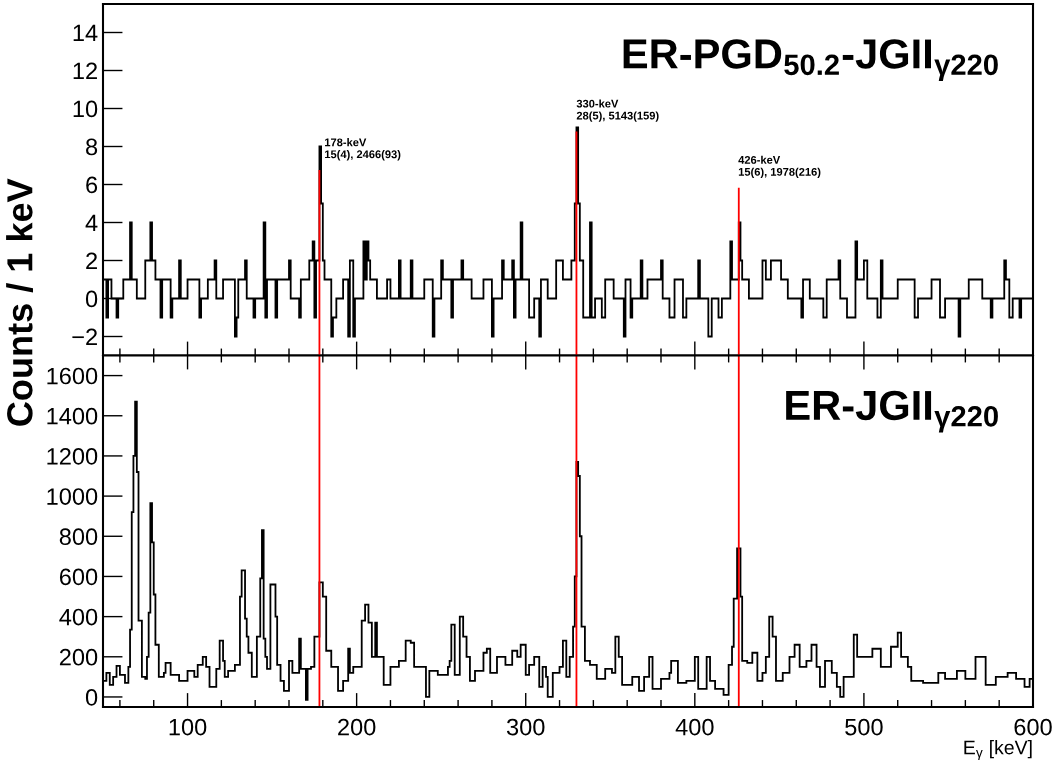 The width and height of the screenshot is (1059, 765). Describe the element at coordinates (92, 185) in the screenshot. I see `y-tick-label: 6` at that location.